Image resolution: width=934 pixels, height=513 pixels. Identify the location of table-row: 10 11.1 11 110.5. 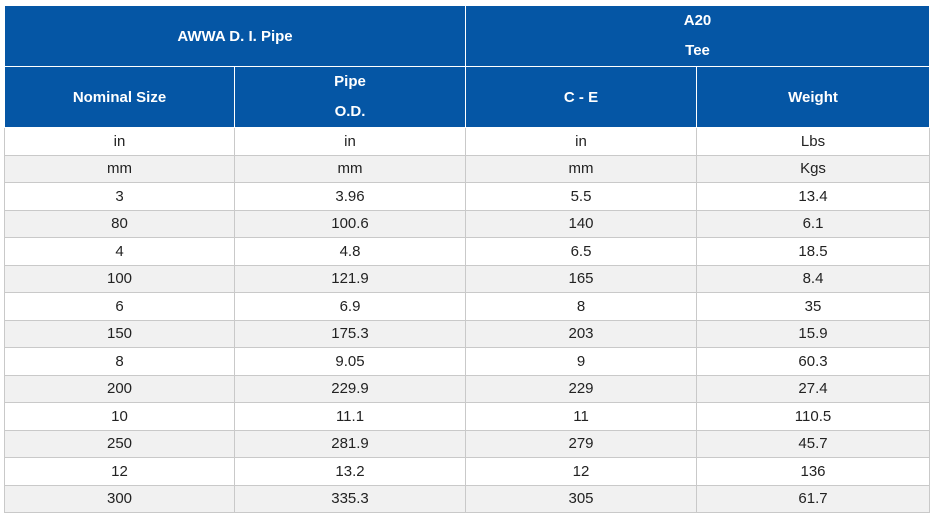
(467, 416).